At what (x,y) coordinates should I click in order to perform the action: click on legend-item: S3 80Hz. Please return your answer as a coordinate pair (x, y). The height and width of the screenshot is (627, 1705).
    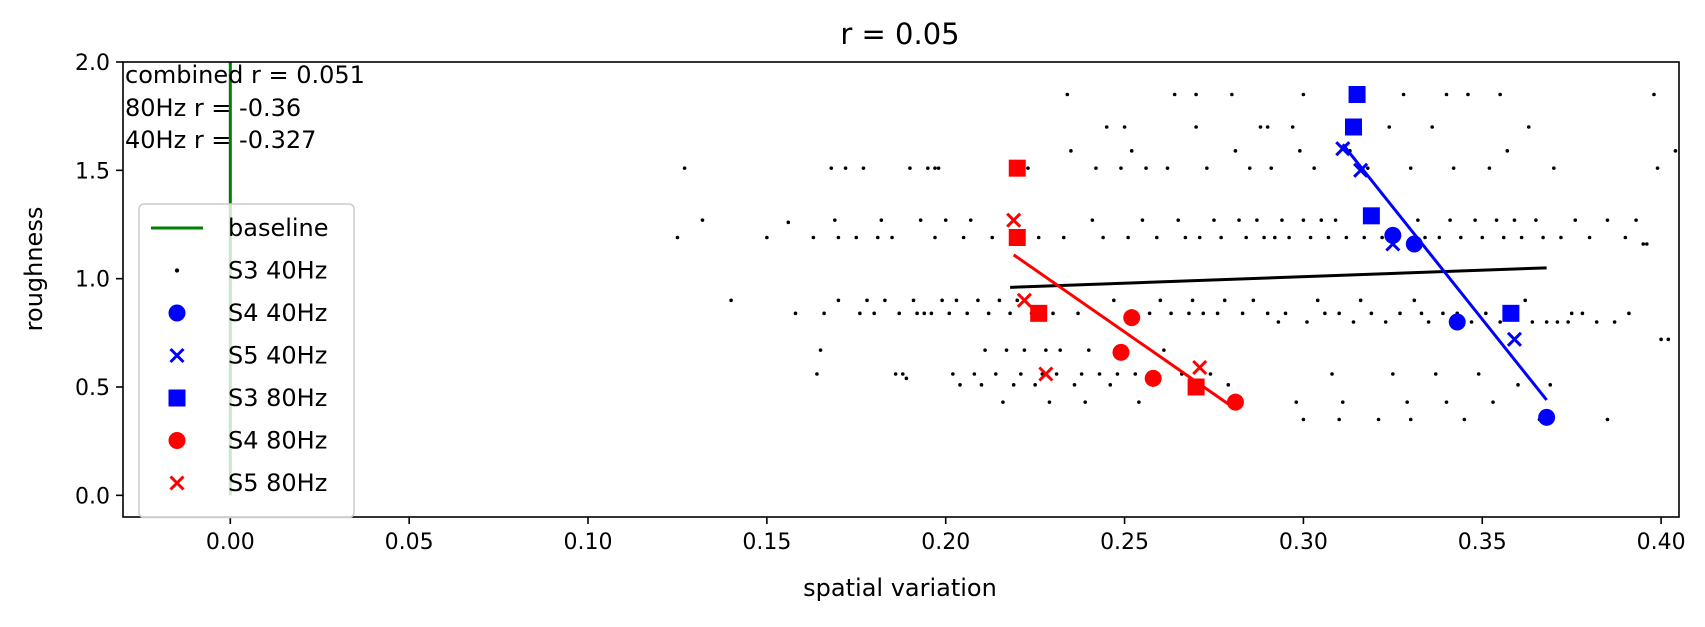
    Looking at the image, I should click on (247, 398).